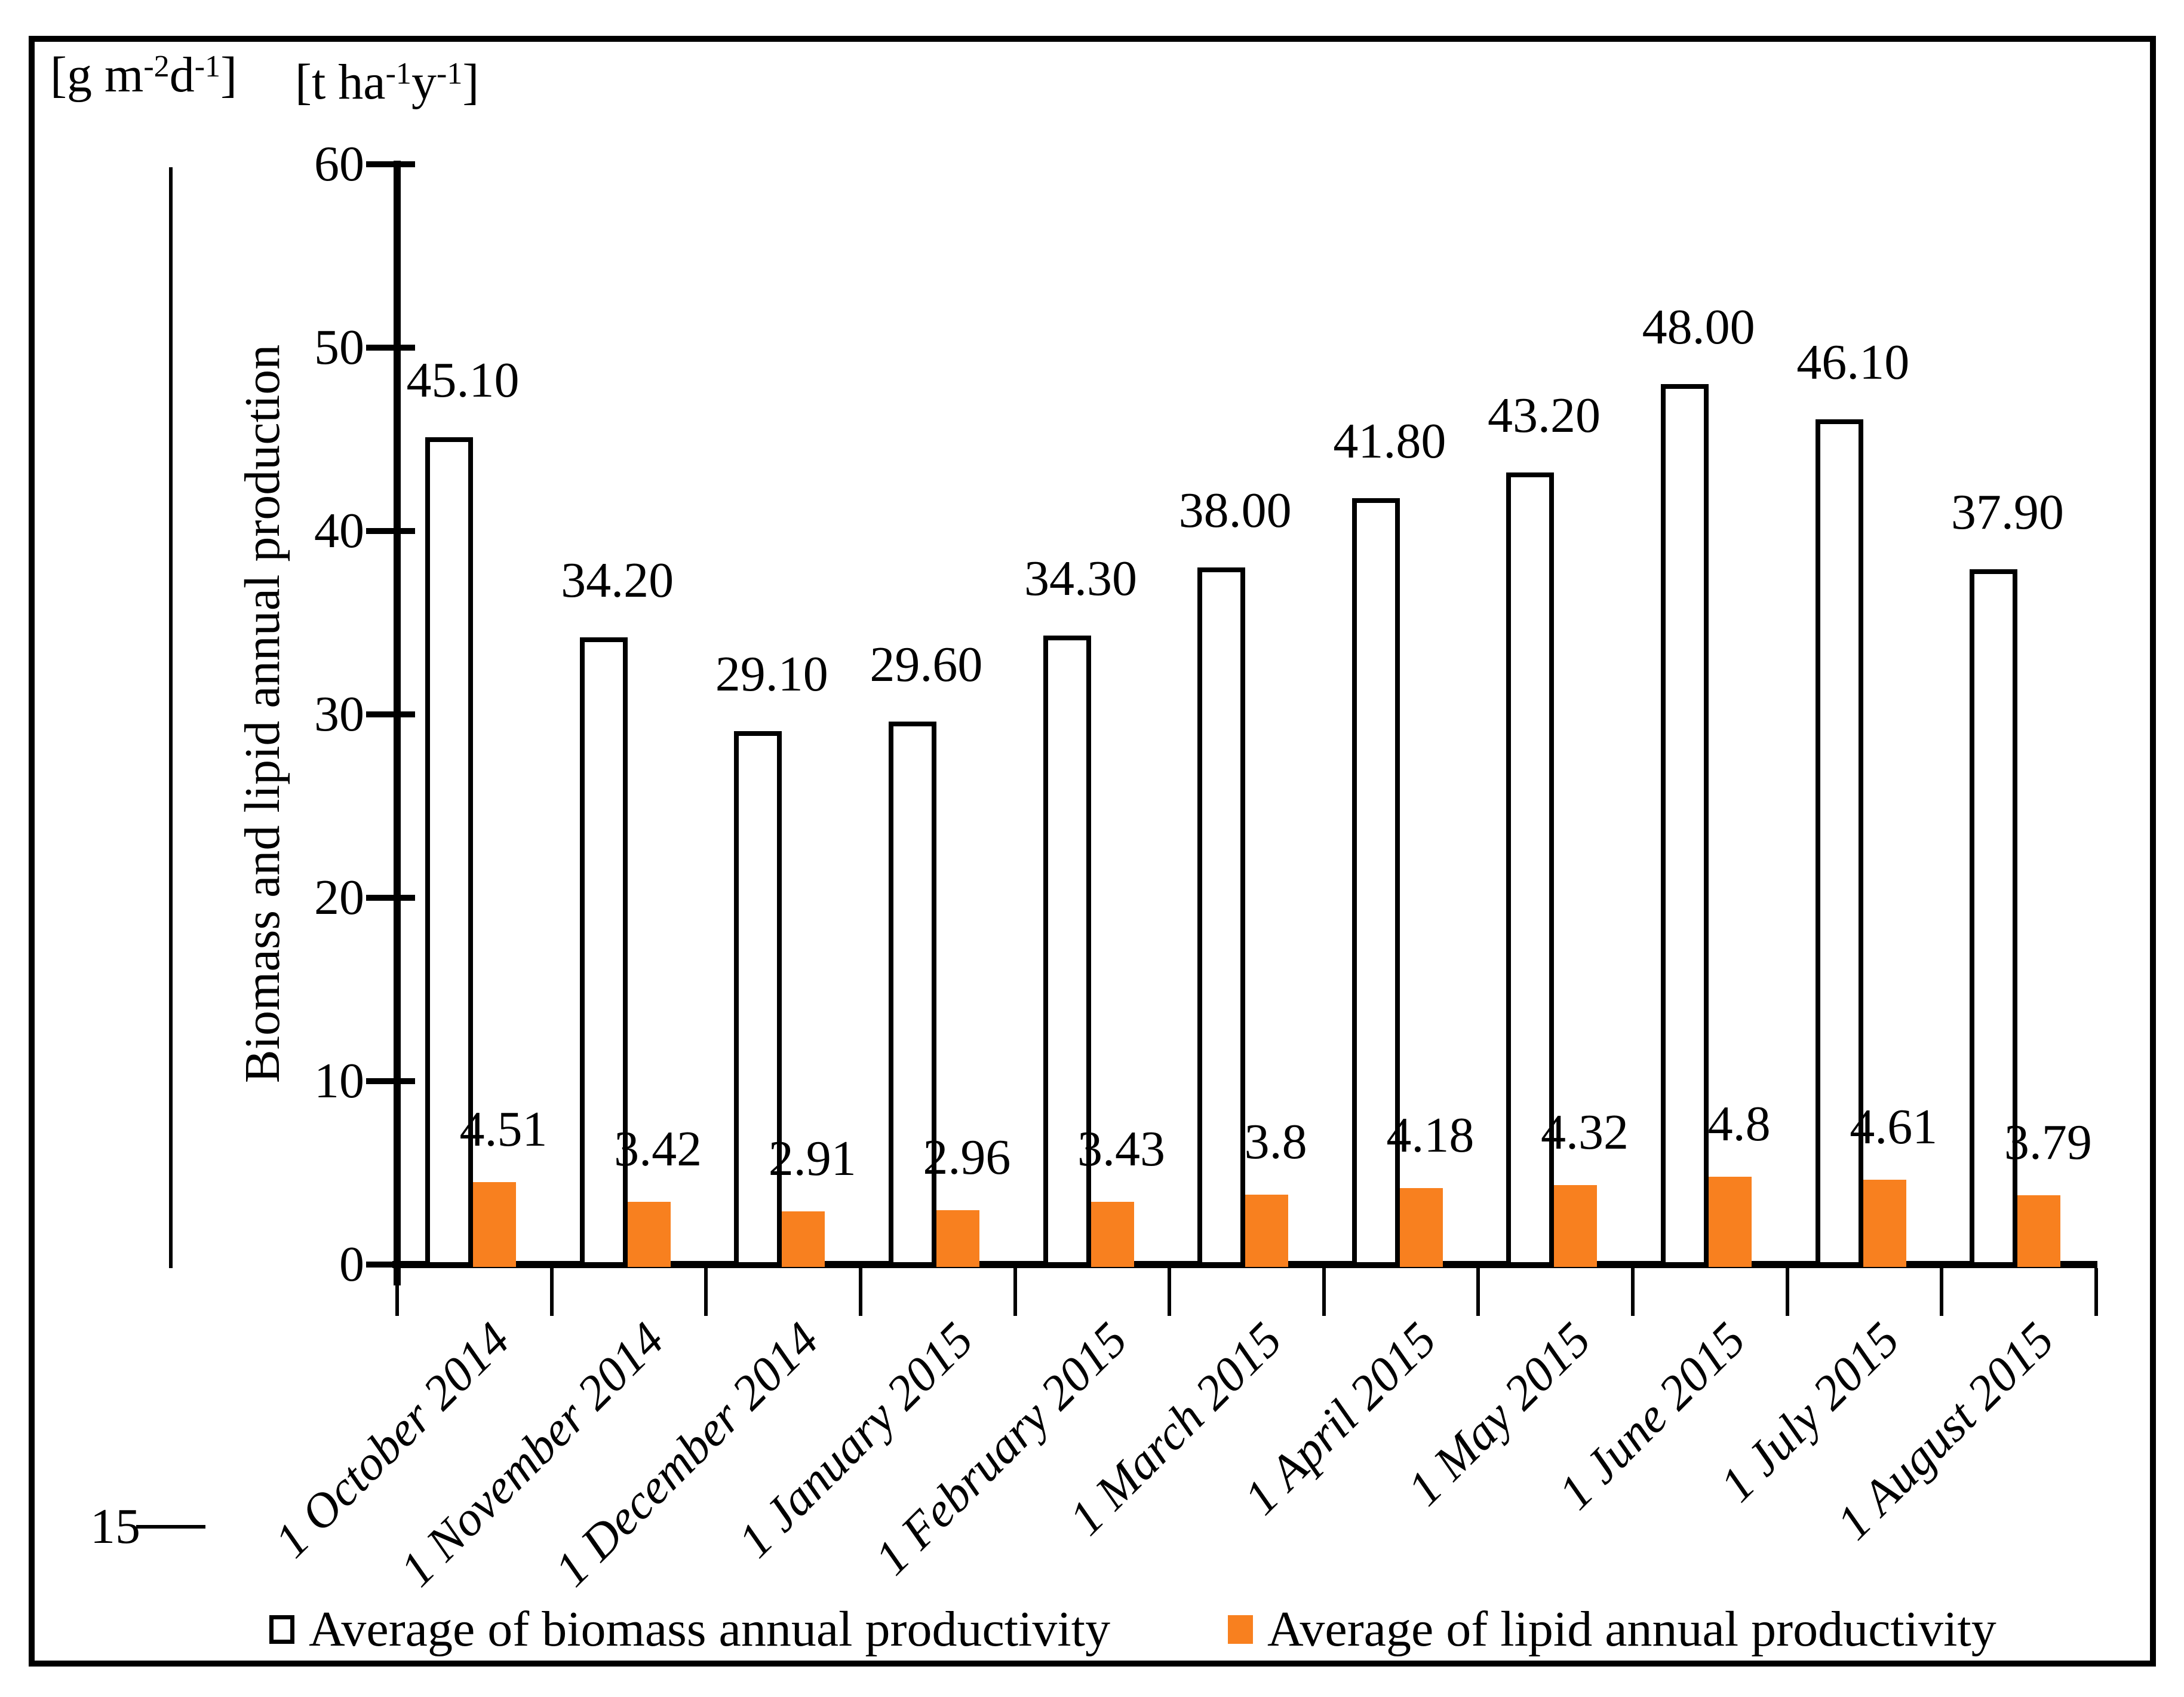 The width and height of the screenshot is (2184, 1697). What do you see at coordinates (463, 381) in the screenshot?
I see `biomass-value-label: 45.10` at bounding box center [463, 381].